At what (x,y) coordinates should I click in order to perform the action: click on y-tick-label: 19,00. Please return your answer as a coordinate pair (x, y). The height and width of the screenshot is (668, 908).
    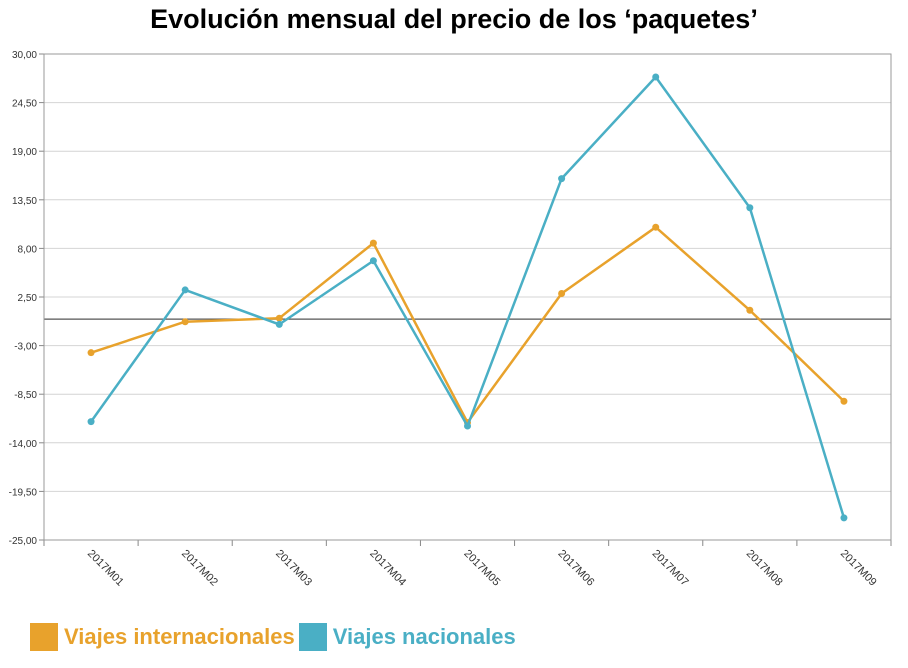
    Looking at the image, I should click on (24, 152).